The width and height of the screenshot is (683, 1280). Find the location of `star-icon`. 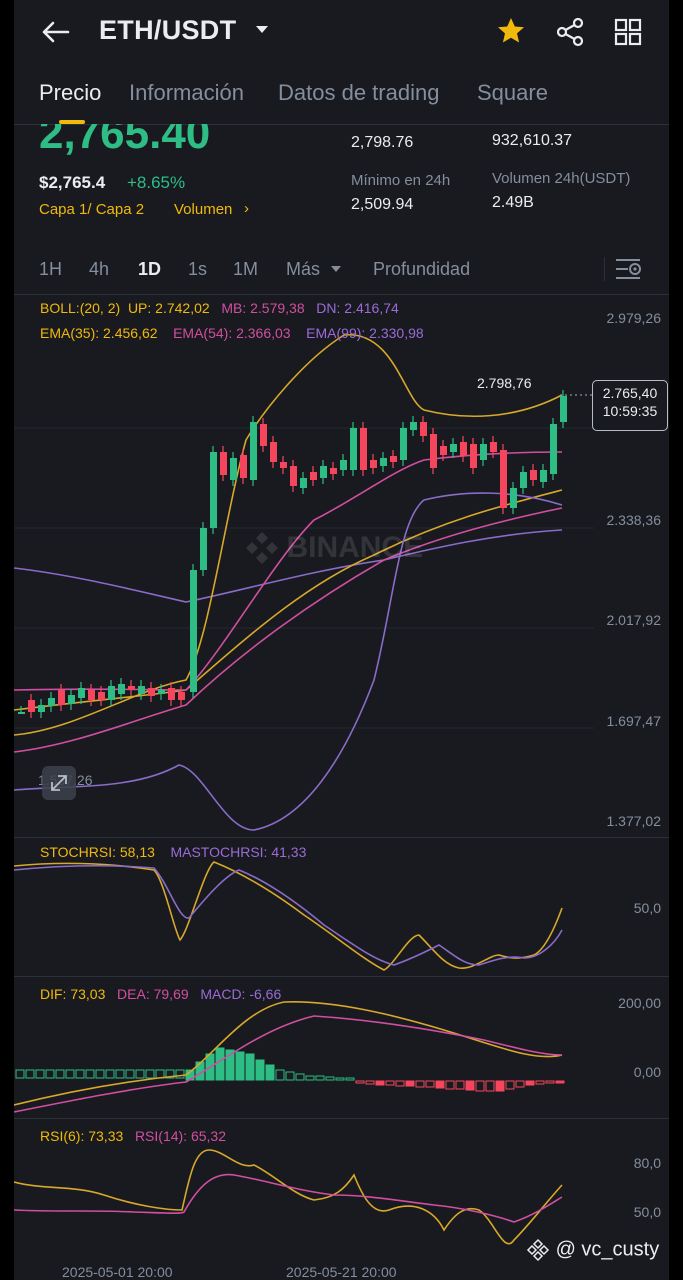

star-icon is located at coordinates (511, 31).